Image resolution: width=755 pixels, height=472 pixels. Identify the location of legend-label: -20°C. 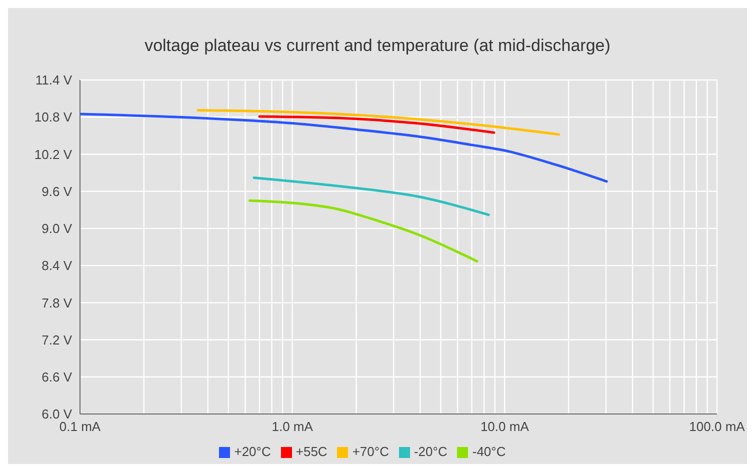
(431, 451).